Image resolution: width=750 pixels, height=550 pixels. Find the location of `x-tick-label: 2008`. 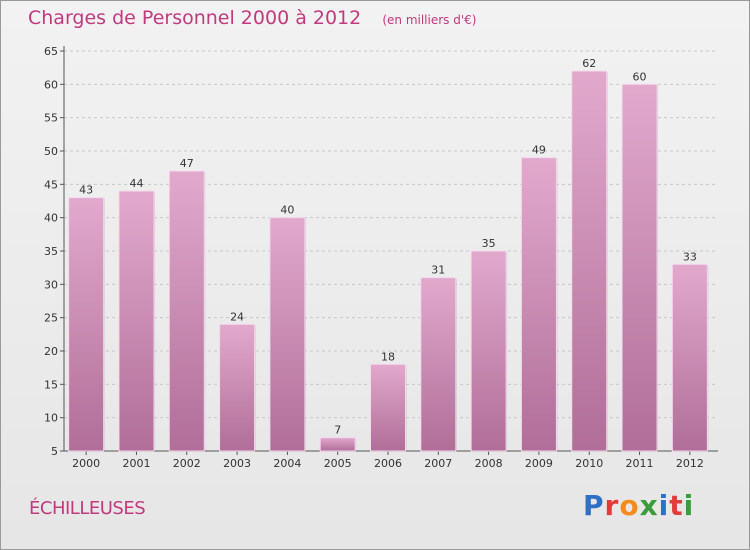

x-tick-label: 2008 is located at coordinates (489, 463).